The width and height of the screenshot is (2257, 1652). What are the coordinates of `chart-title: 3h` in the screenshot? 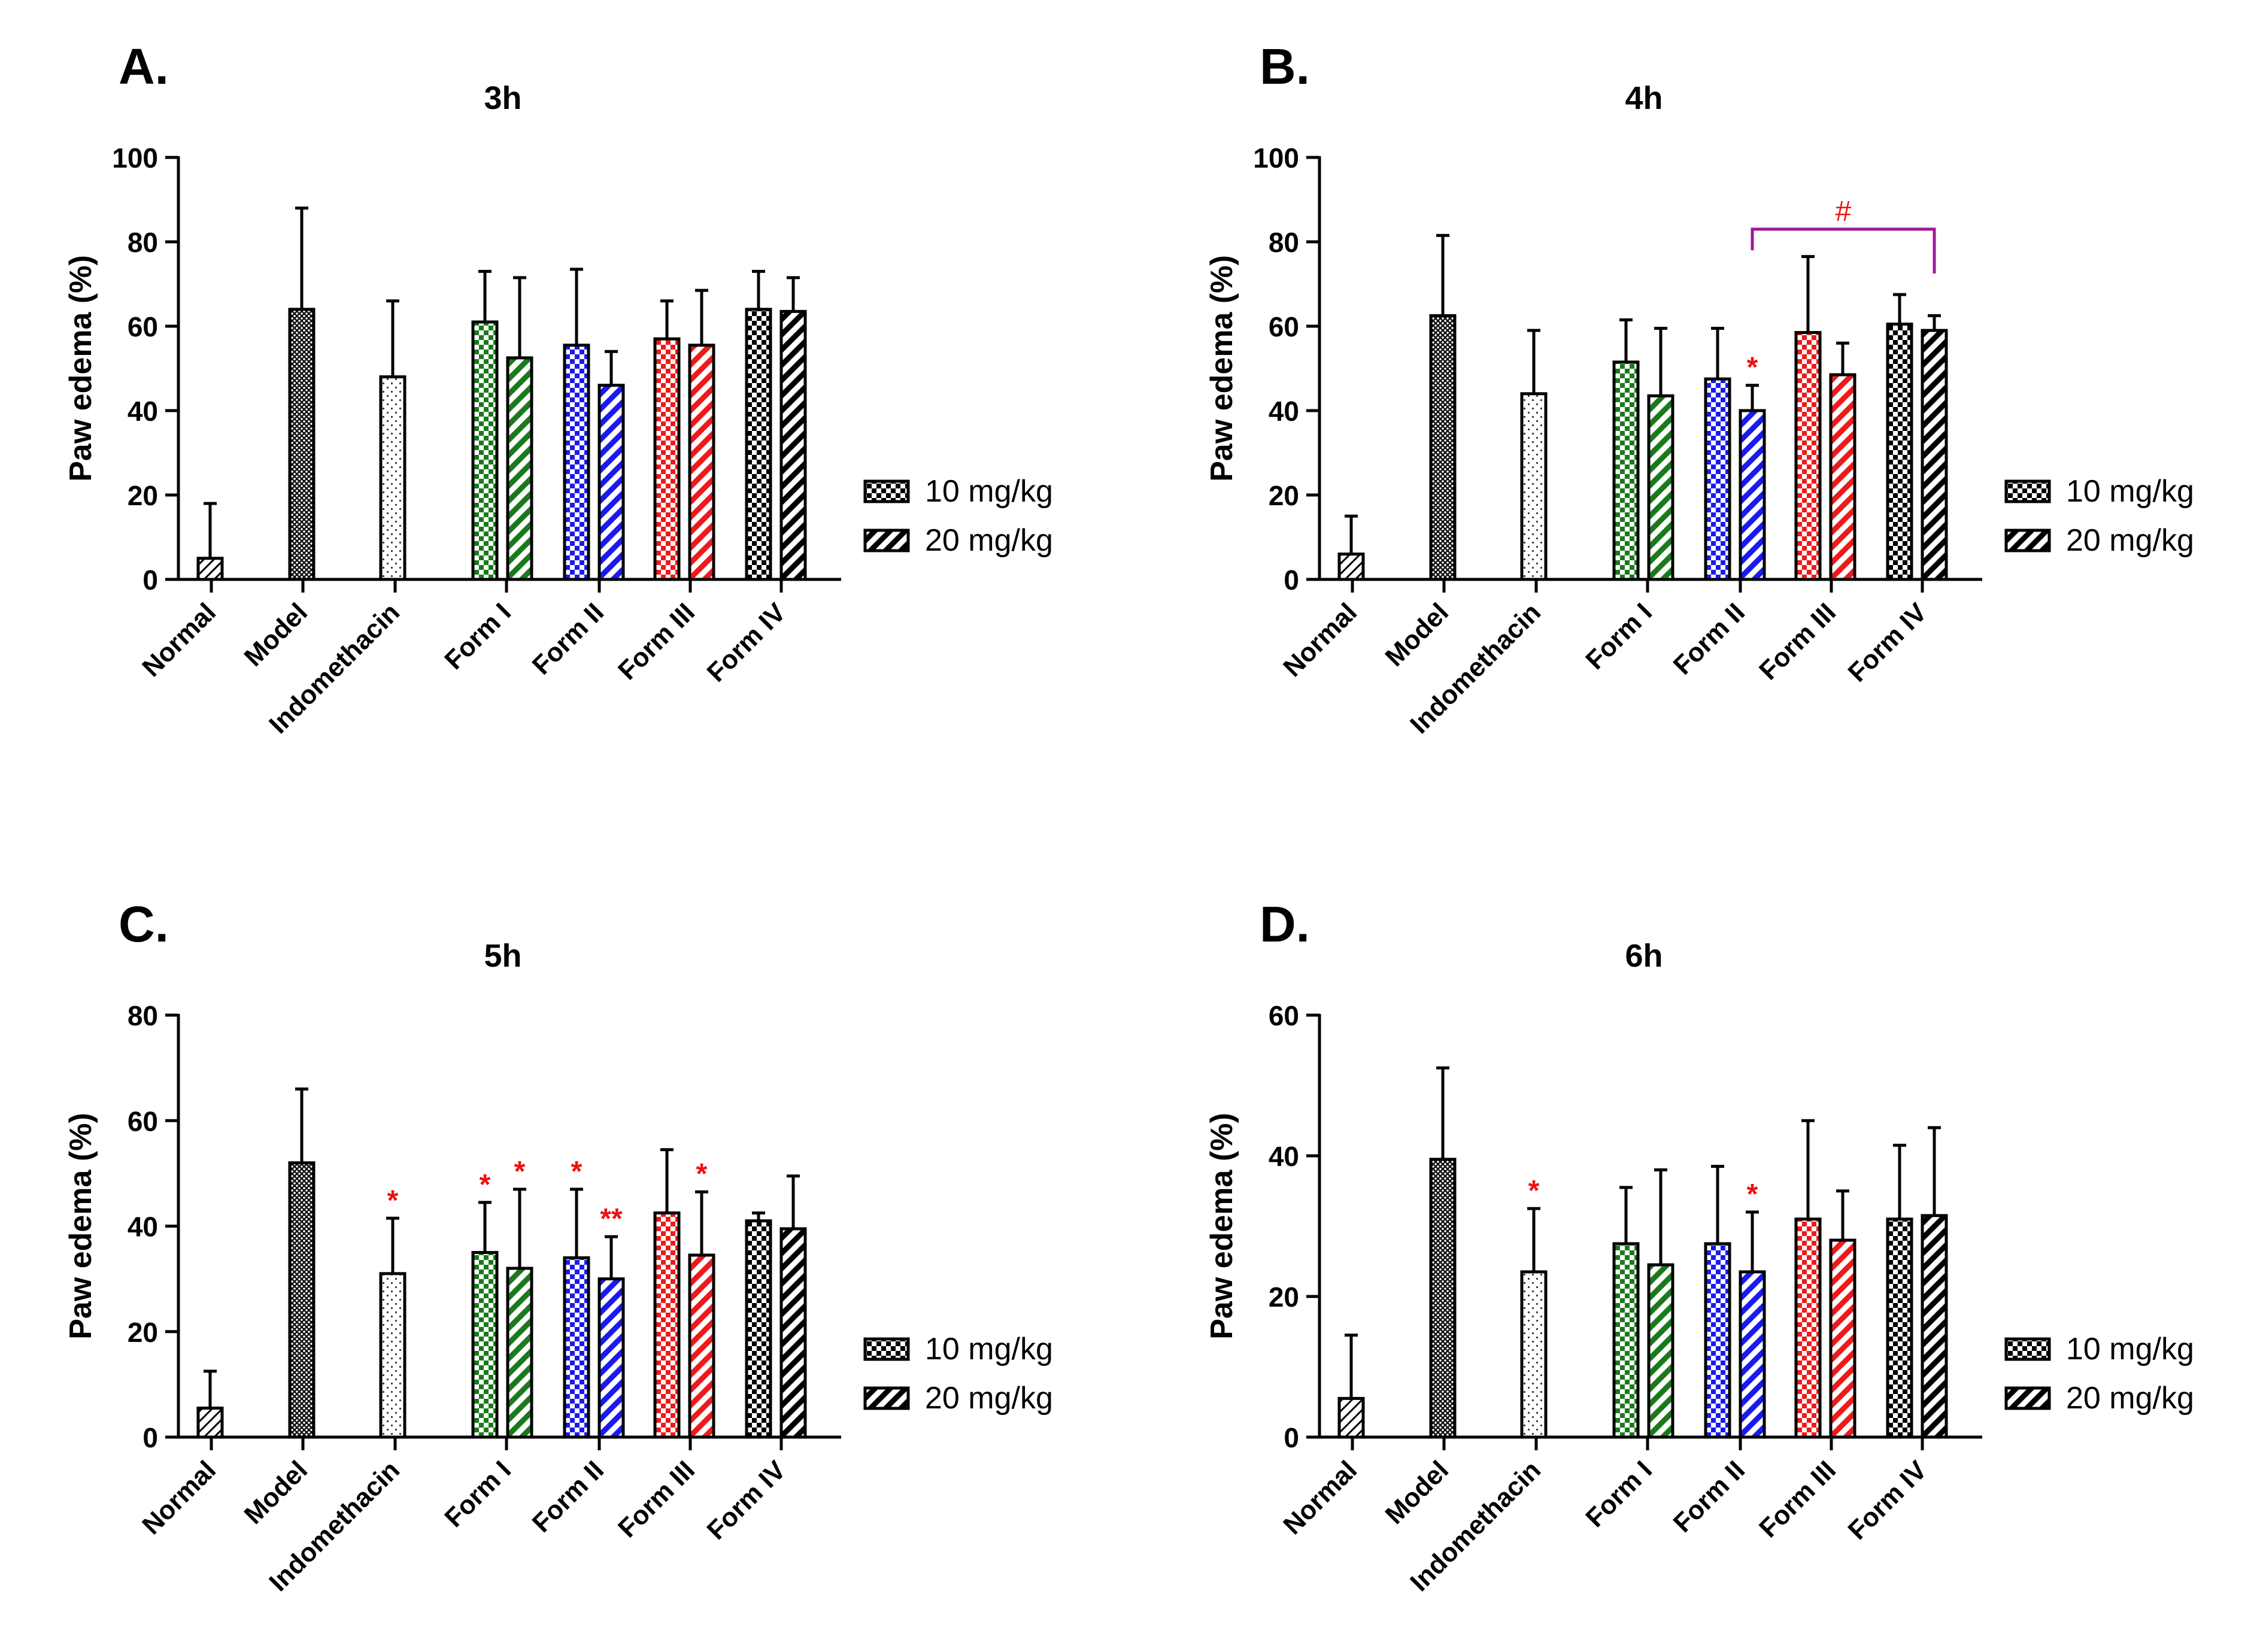 It's located at (503, 98).